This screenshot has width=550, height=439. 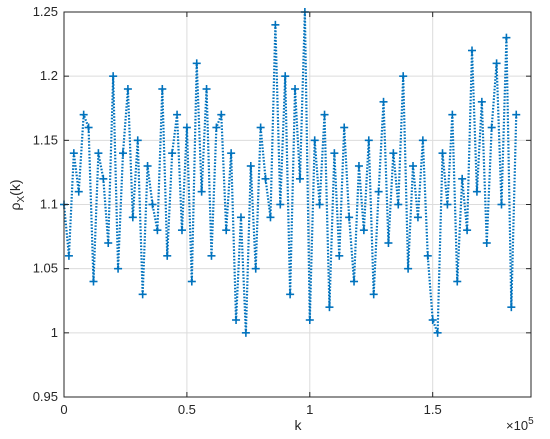 I want to click on x-exponent-power: 5, so click(x=531, y=421).